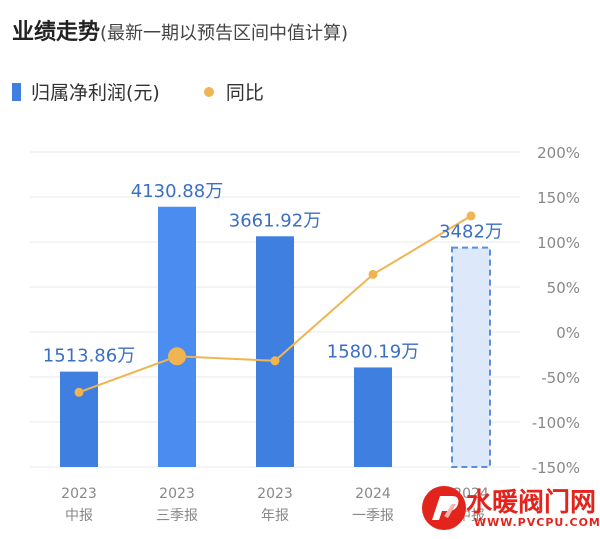 This screenshot has height=539, width=600. I want to click on bar-data-label: 4130.88万, so click(177, 191).